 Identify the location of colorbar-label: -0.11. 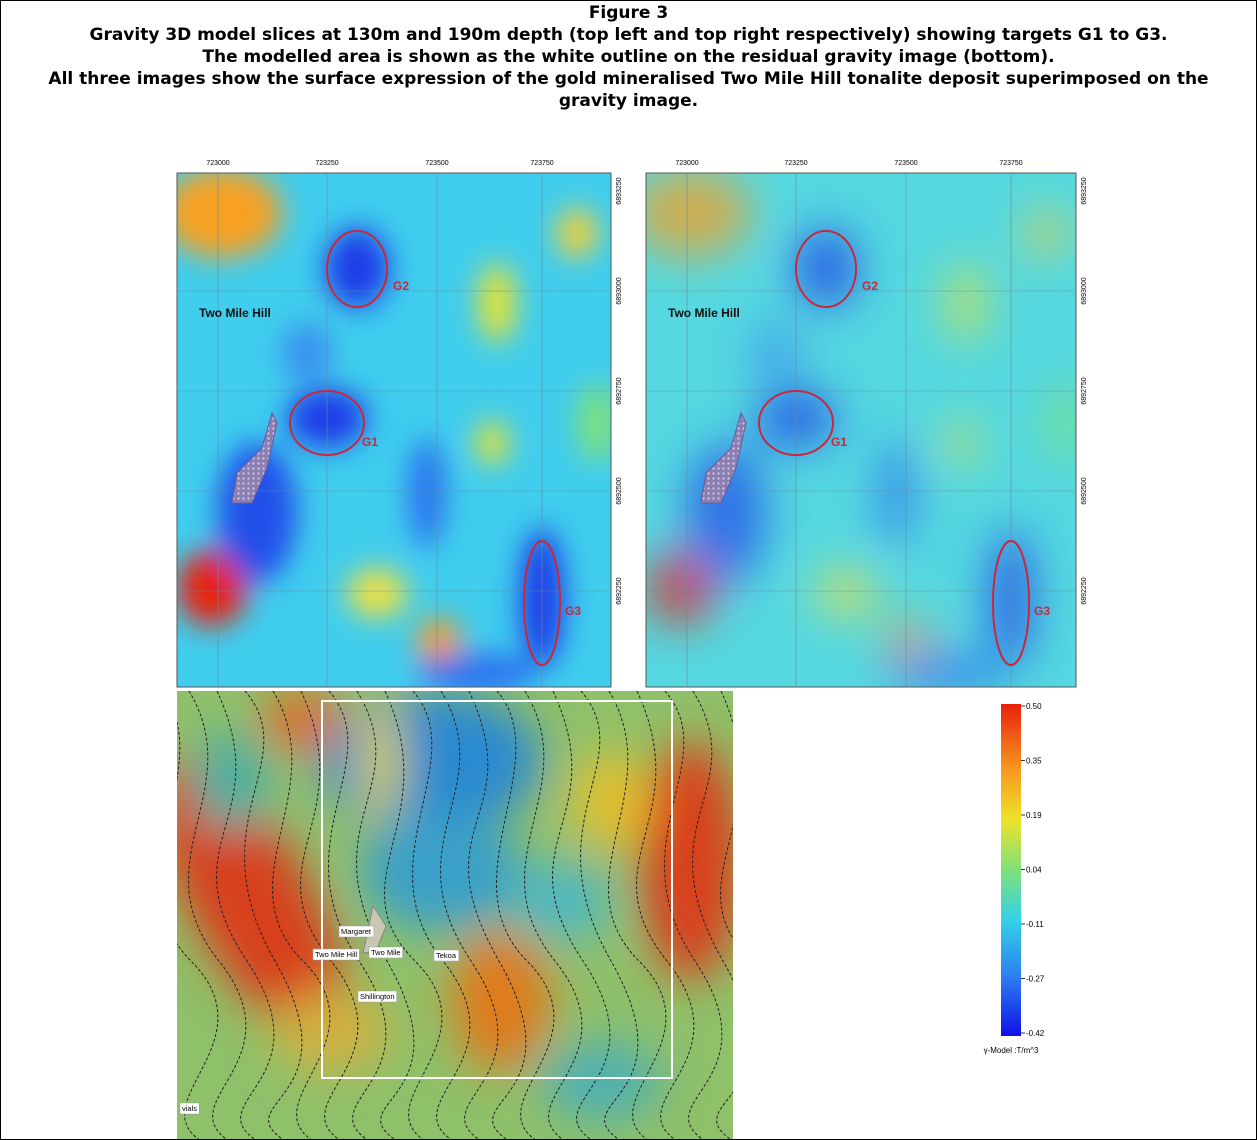
(1035, 924).